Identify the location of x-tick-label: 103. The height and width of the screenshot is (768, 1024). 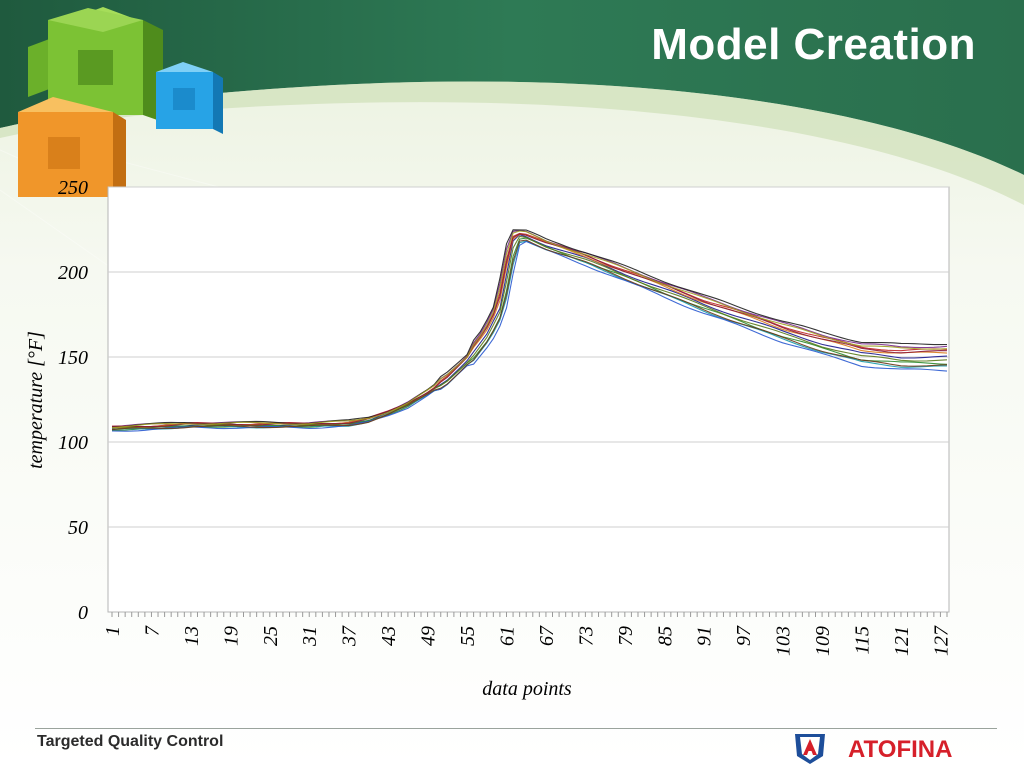
(784, 641).